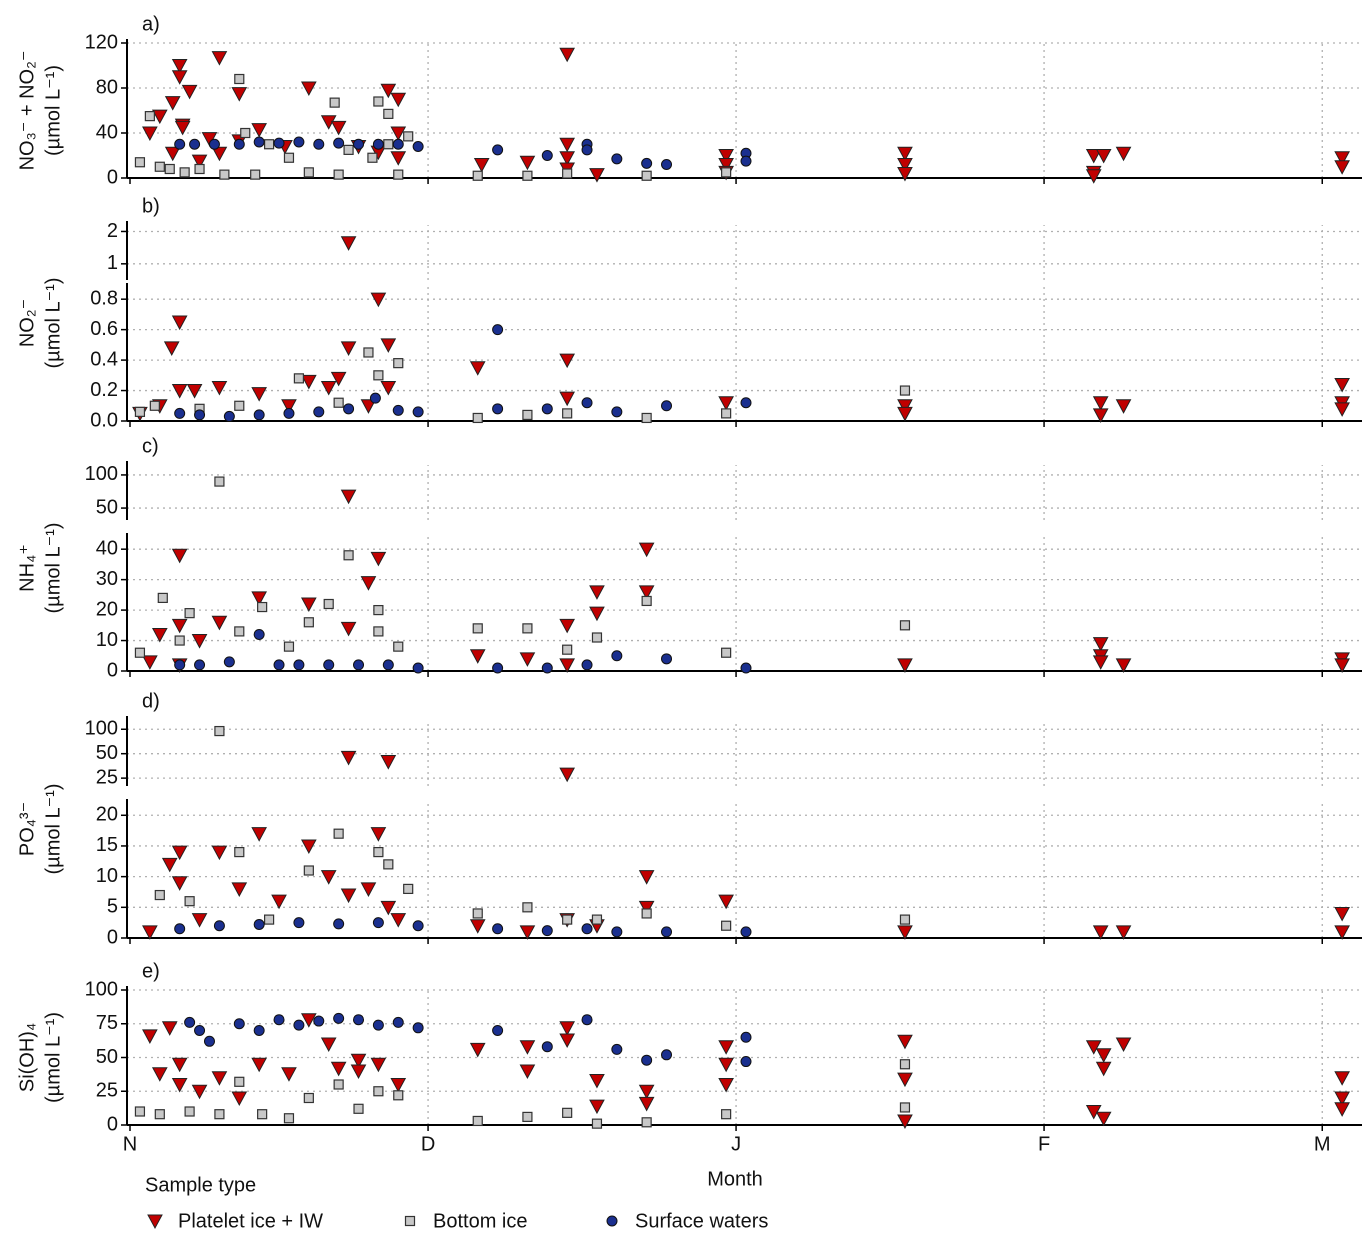 The height and width of the screenshot is (1233, 1362). Describe the element at coordinates (107, 548) in the screenshot. I see `y-tick-label: 40` at that location.